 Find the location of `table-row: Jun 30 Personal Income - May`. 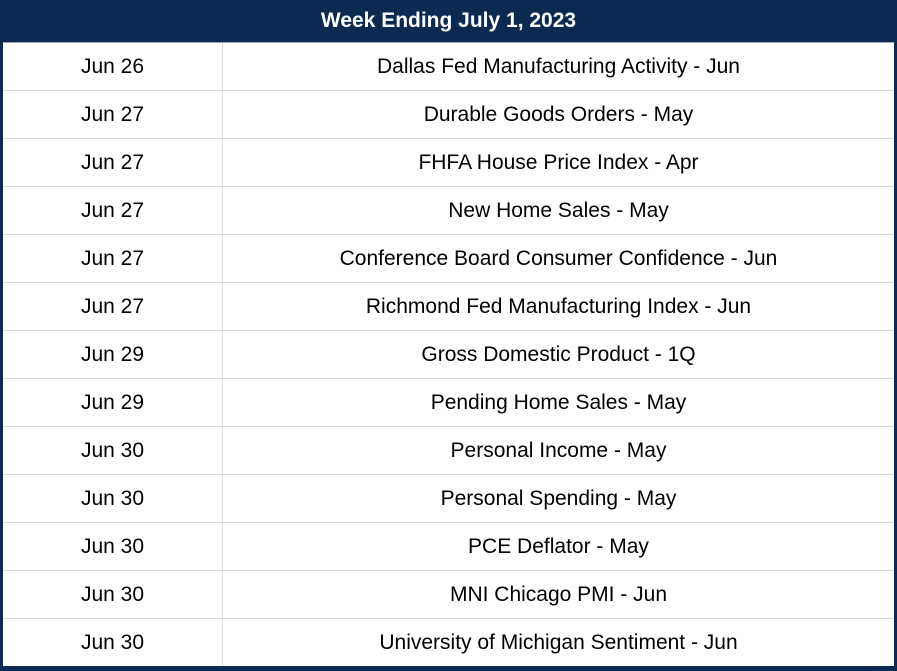

table-row: Jun 30 Personal Income - May is located at coordinates (448, 451).